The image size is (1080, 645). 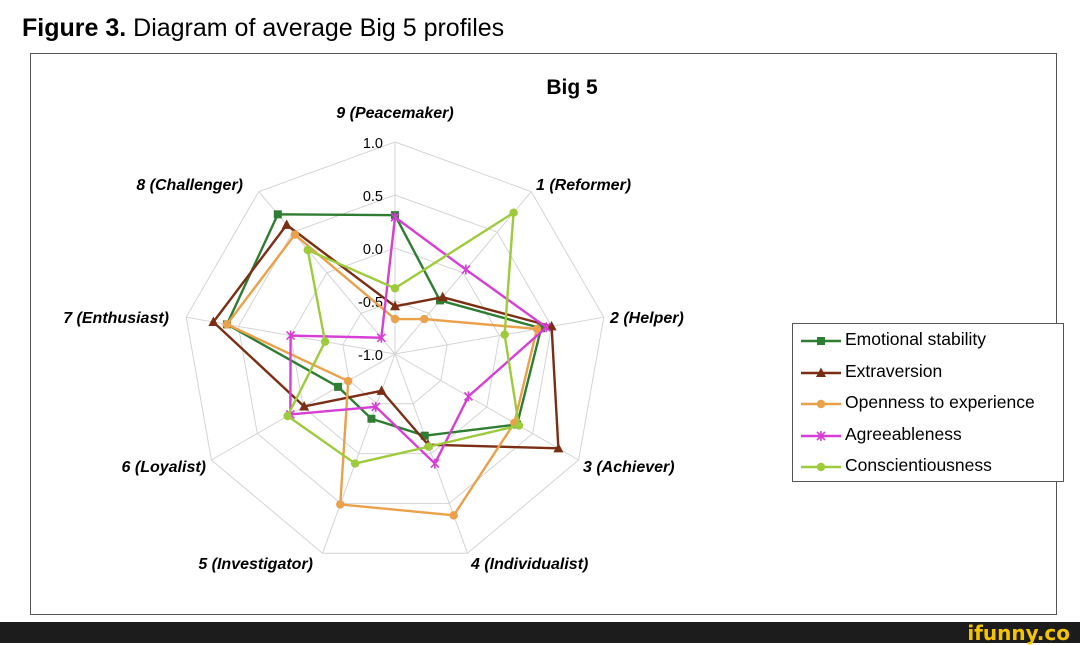 I want to click on axis-label: 9 (Peacemaker), so click(x=394, y=113).